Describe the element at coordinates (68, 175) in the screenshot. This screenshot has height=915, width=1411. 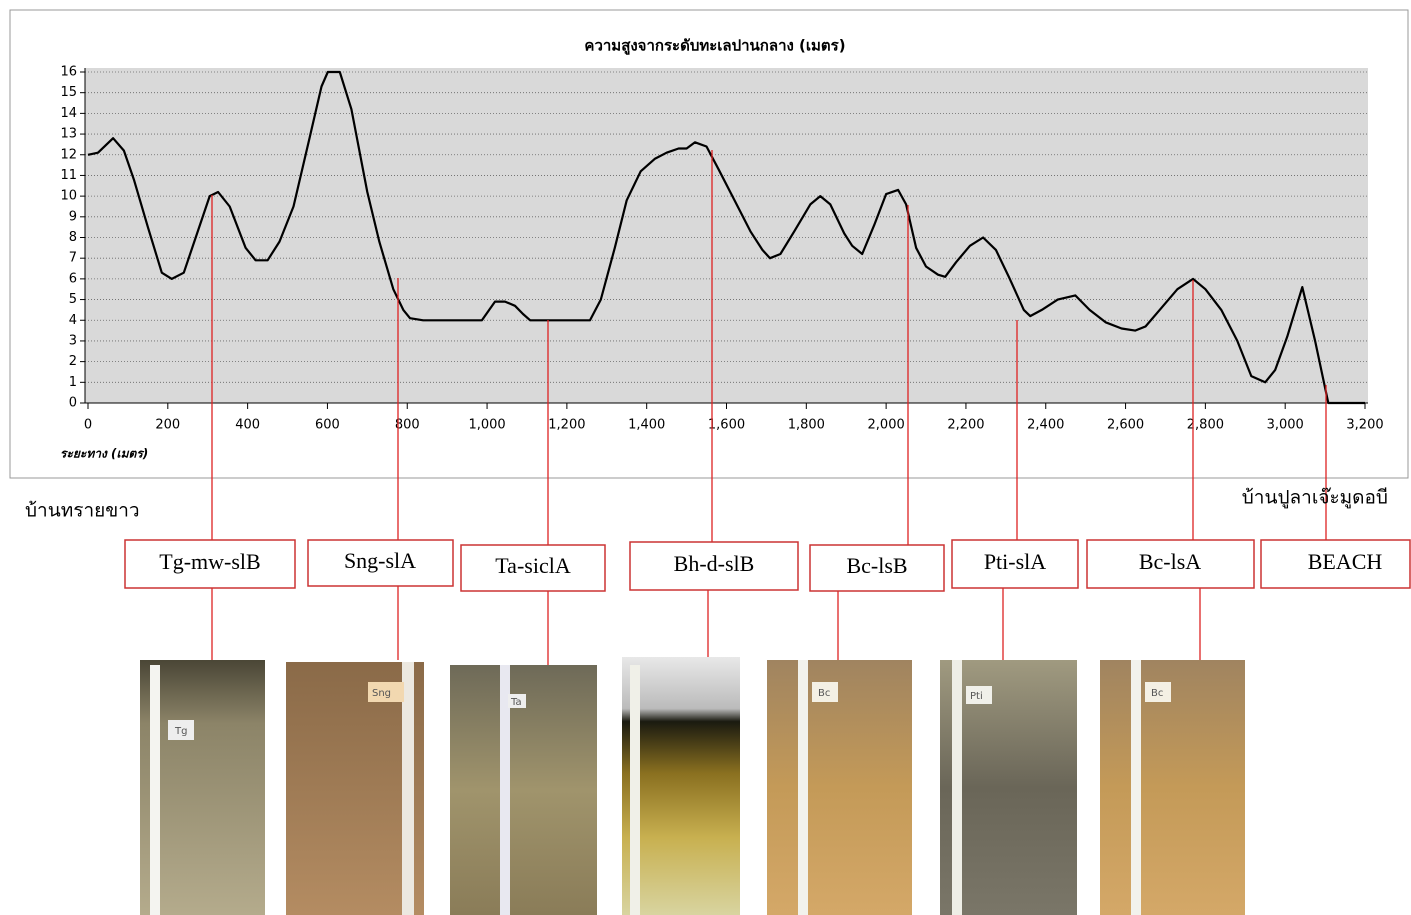
I see `y-tick-label: 11` at that location.